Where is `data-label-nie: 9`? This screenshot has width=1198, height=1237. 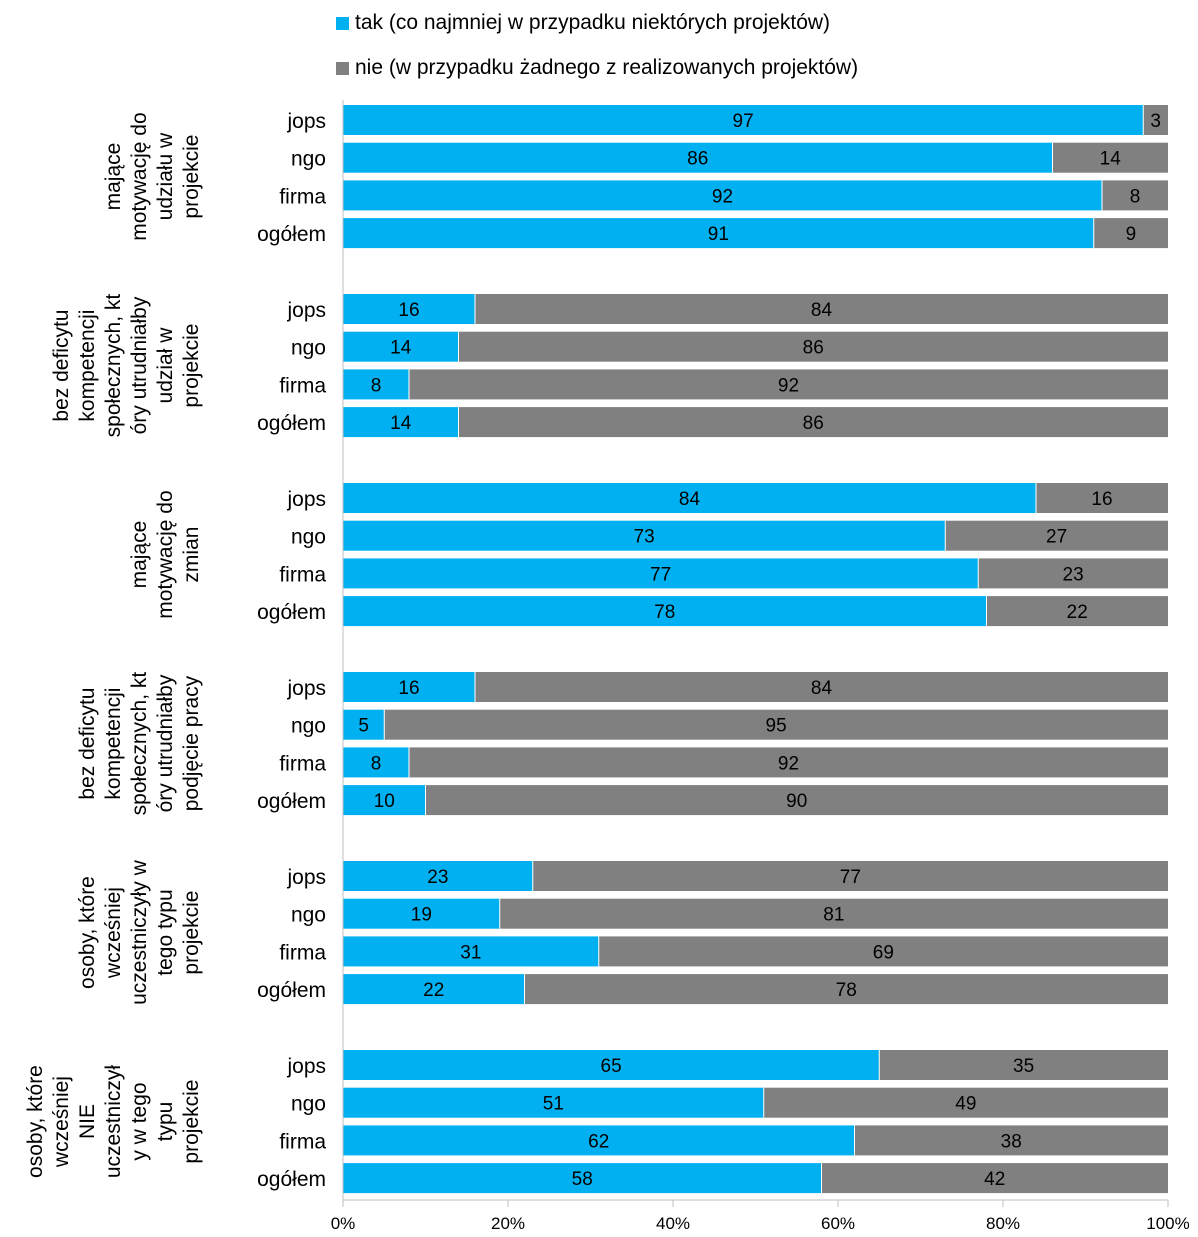
data-label-nie: 9 is located at coordinates (1131, 234).